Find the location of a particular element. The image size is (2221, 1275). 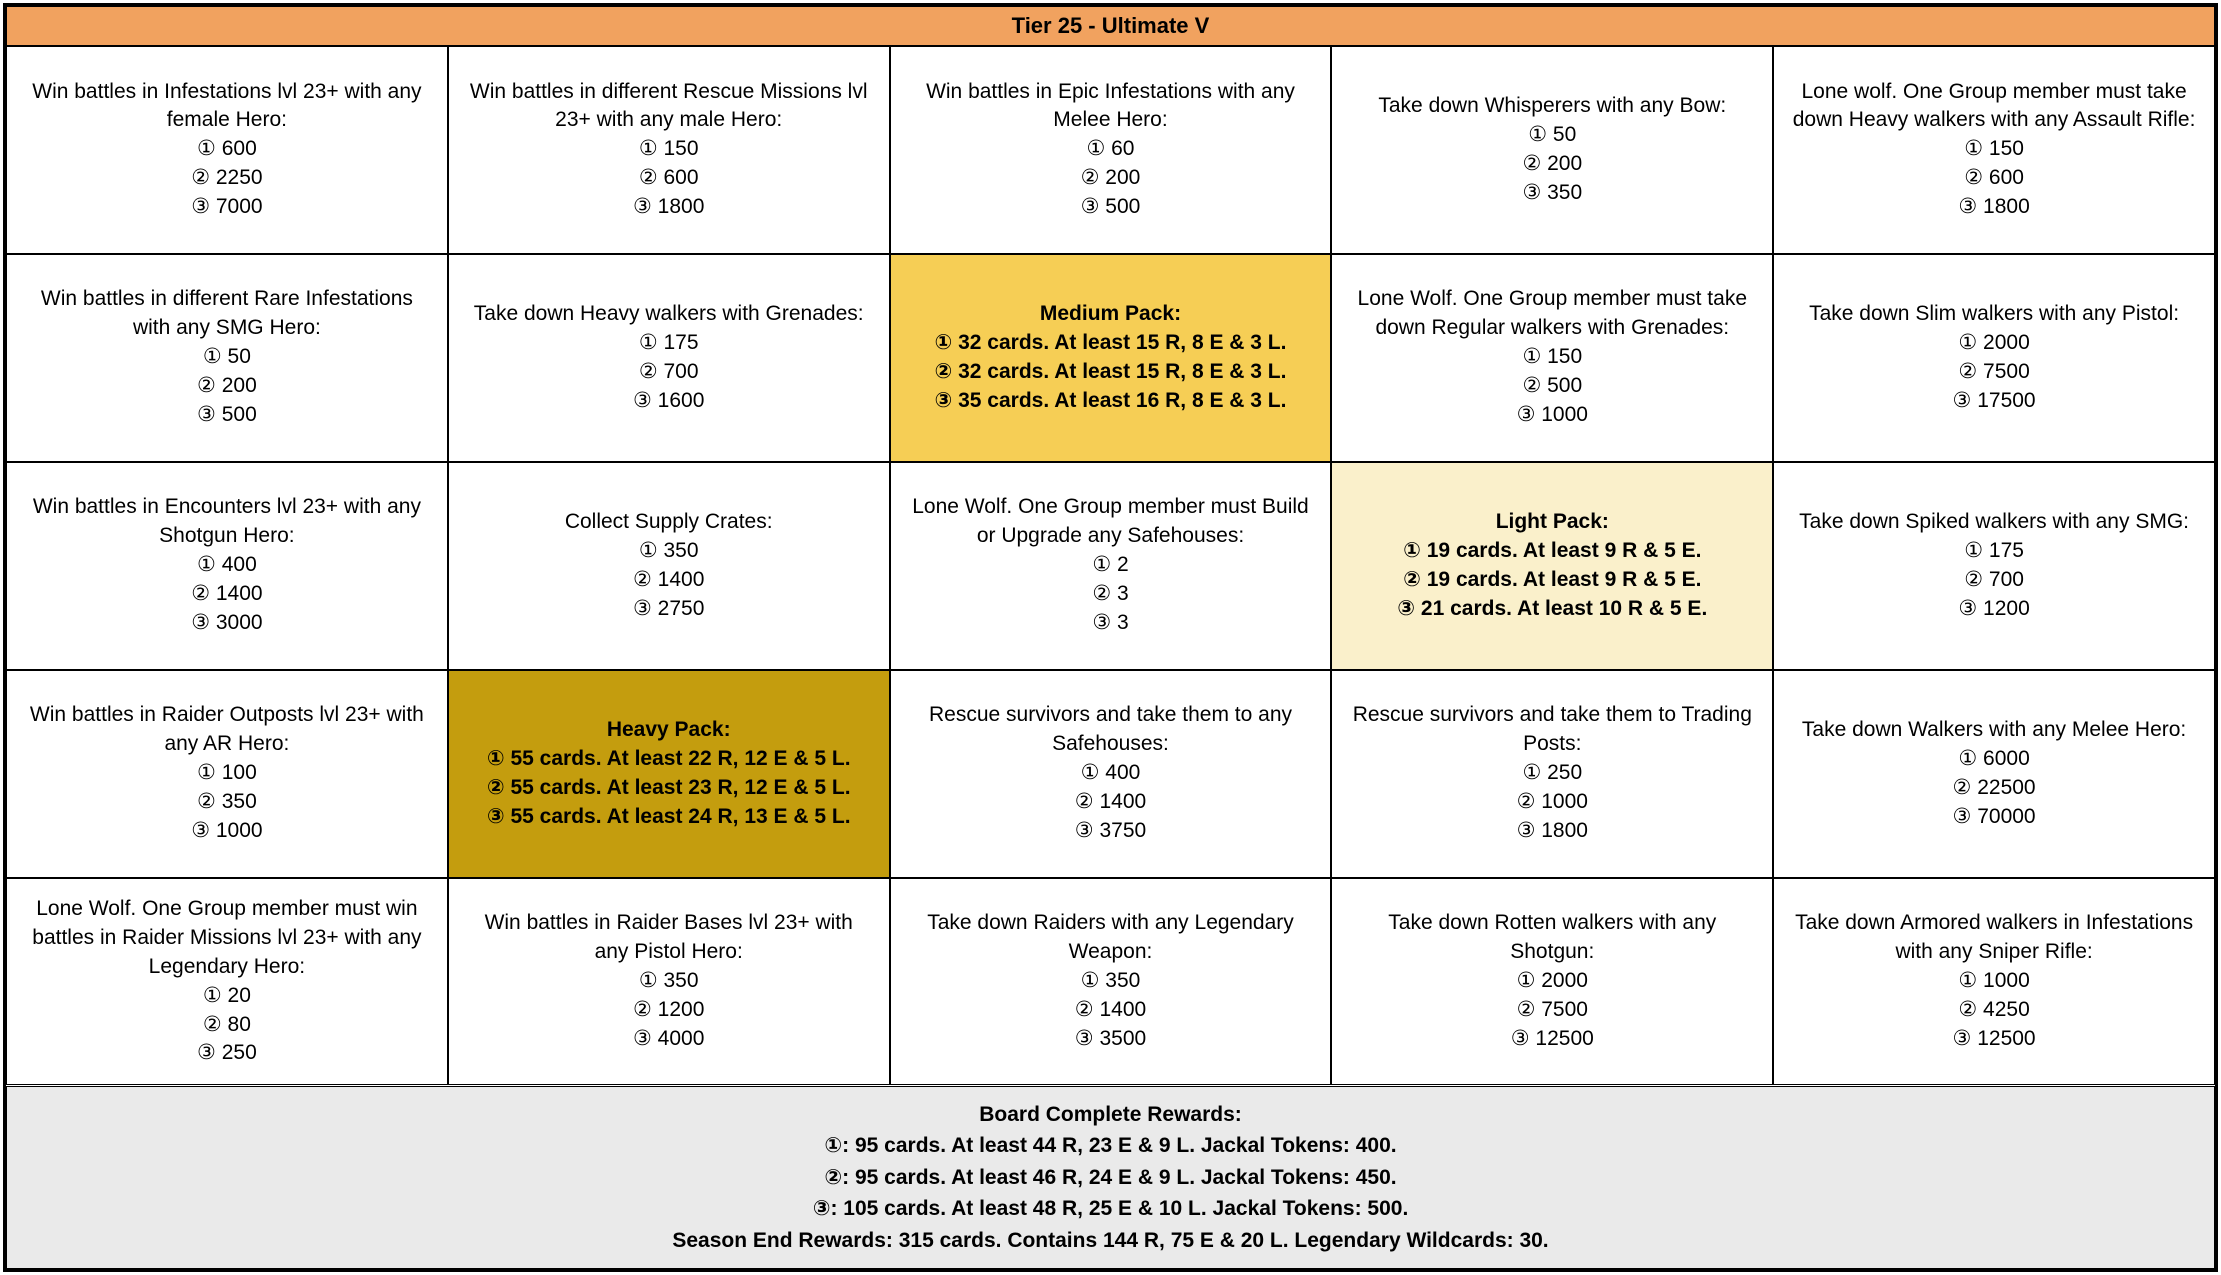

reward-line-2: ② 700 is located at coordinates (1994, 579).